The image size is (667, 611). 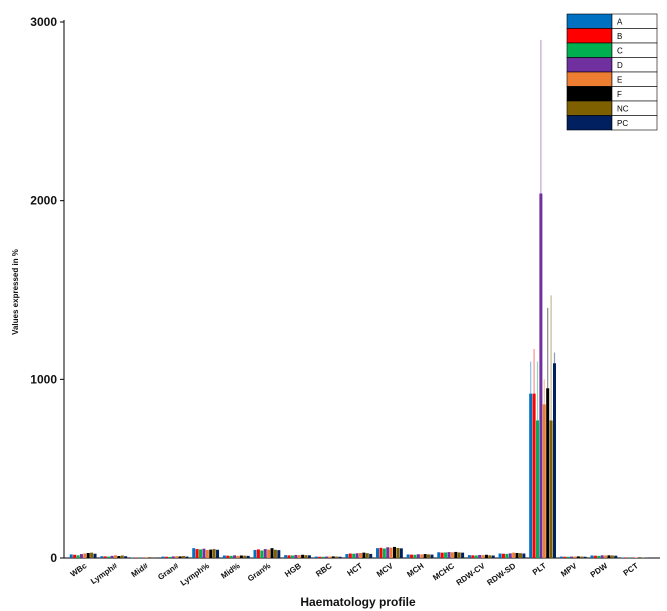 I want to click on bar-mcv-f, so click(x=395, y=552).